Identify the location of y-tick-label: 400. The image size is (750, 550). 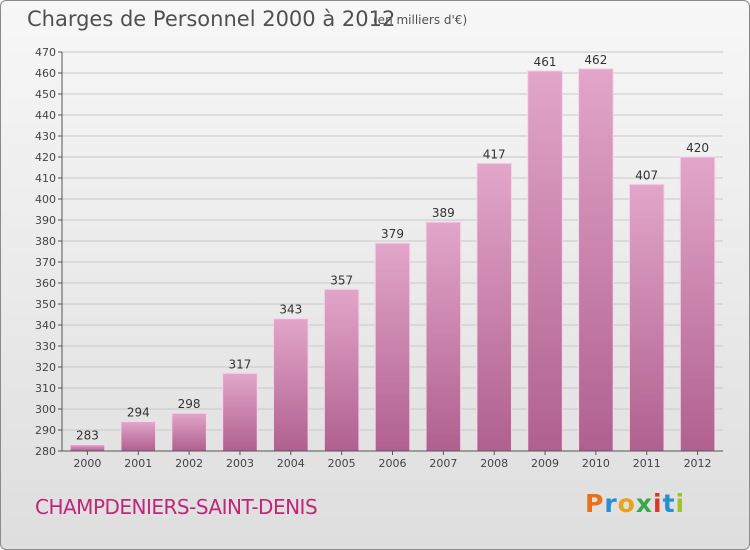
(45, 199).